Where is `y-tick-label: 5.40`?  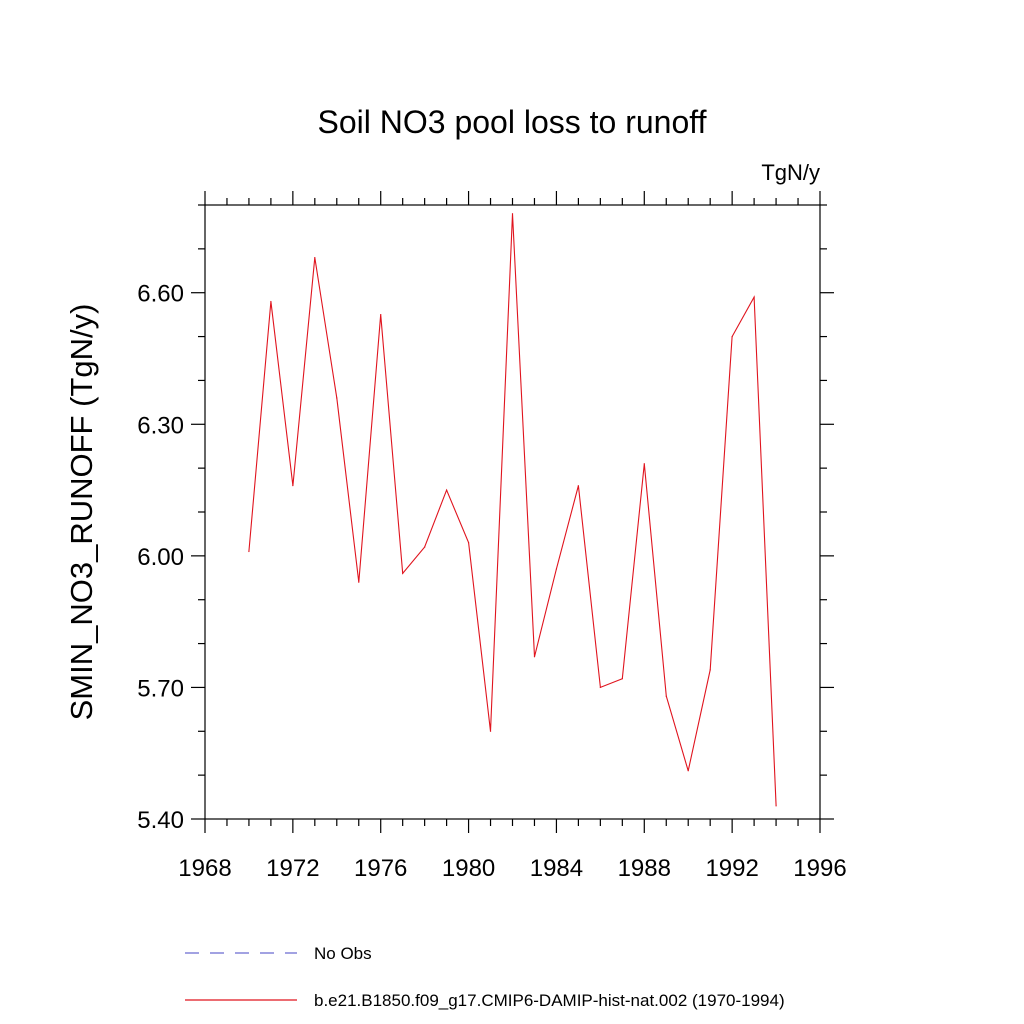
y-tick-label: 5.40 is located at coordinates (160, 820).